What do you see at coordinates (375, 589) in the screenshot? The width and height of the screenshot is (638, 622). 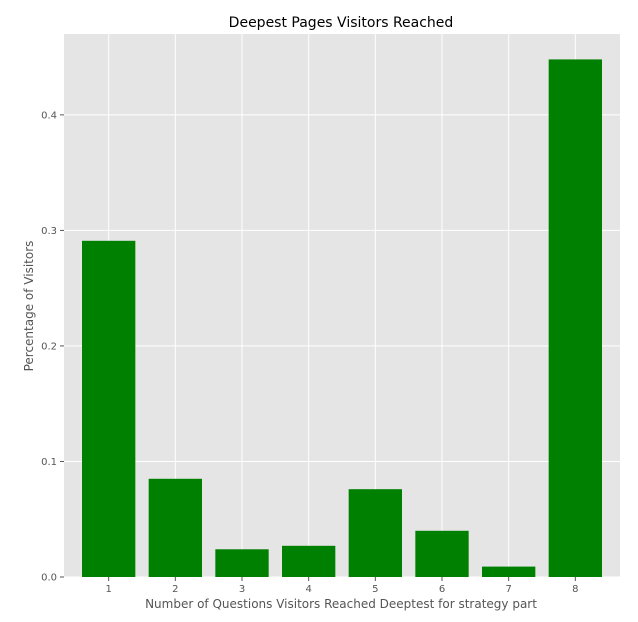 I see `x-tick-label: 5` at bounding box center [375, 589].